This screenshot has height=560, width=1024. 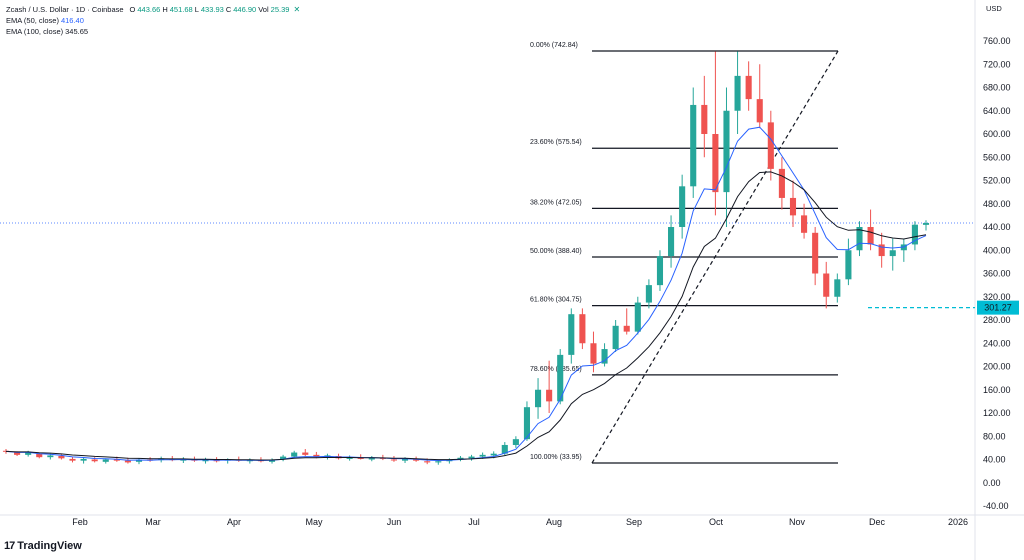 What do you see at coordinates (716, 522) in the screenshot?
I see `x-tick-label: Oct` at bounding box center [716, 522].